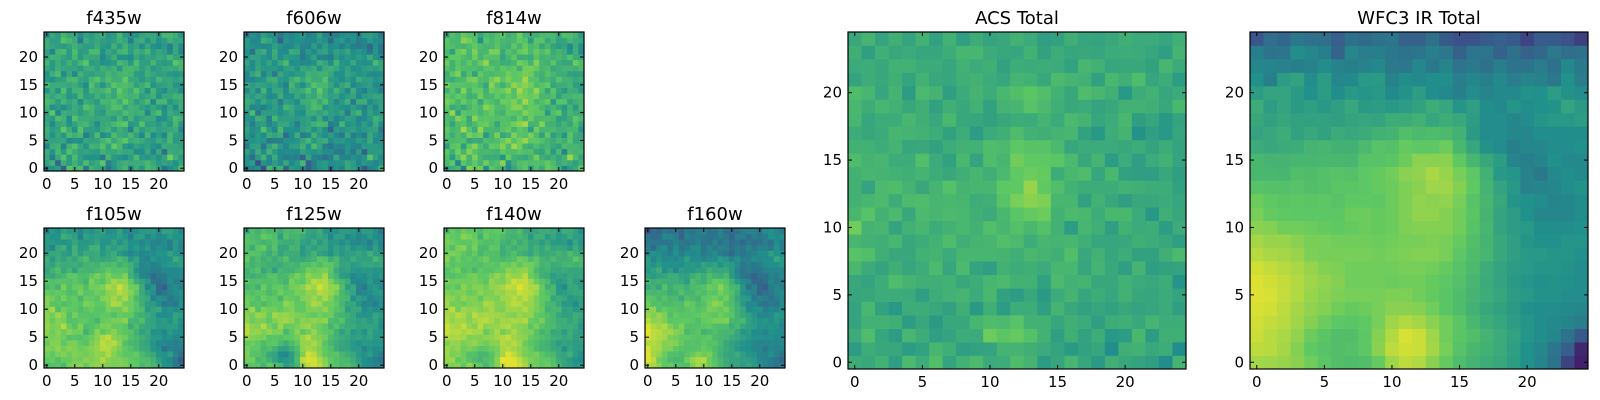 This screenshot has height=400, width=1600. What do you see at coordinates (513, 214) in the screenshot?
I see `panel-title: f140w` at bounding box center [513, 214].